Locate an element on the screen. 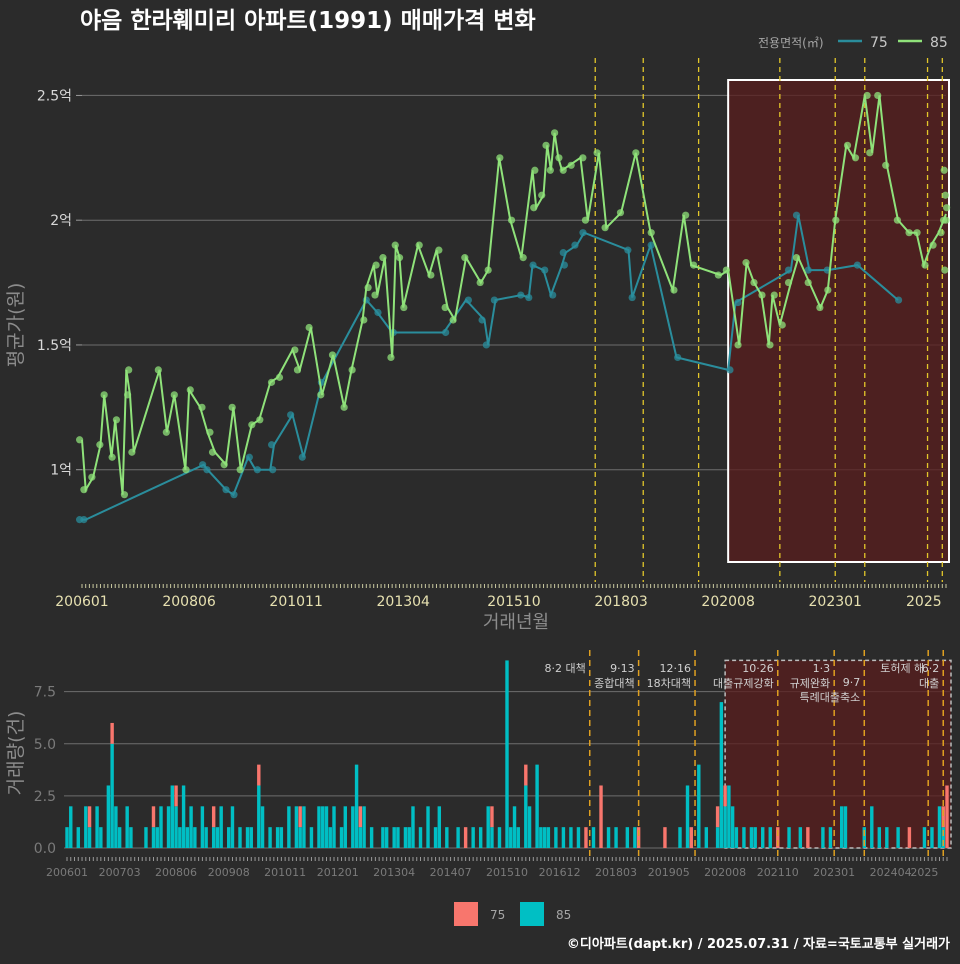 This screenshot has width=960, height=964. volume-policy-label: 10·26 is located at coordinates (758, 668).